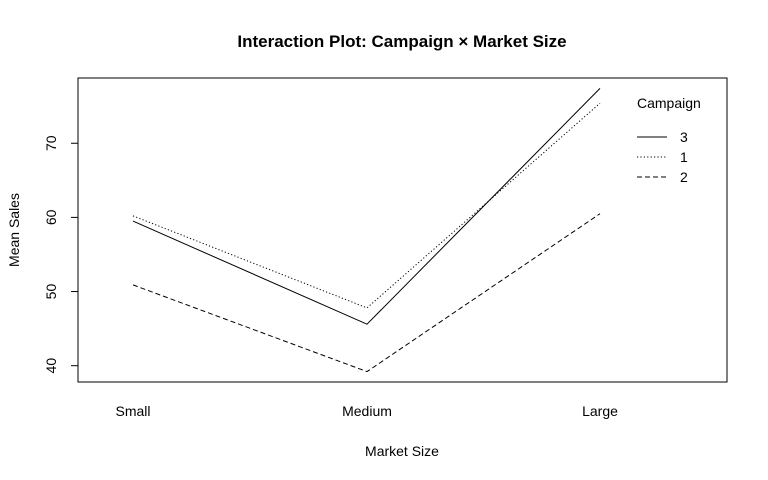 This screenshot has height=480, width=768. I want to click on x-tick-labels: Small Medium Large, so click(366, 411).